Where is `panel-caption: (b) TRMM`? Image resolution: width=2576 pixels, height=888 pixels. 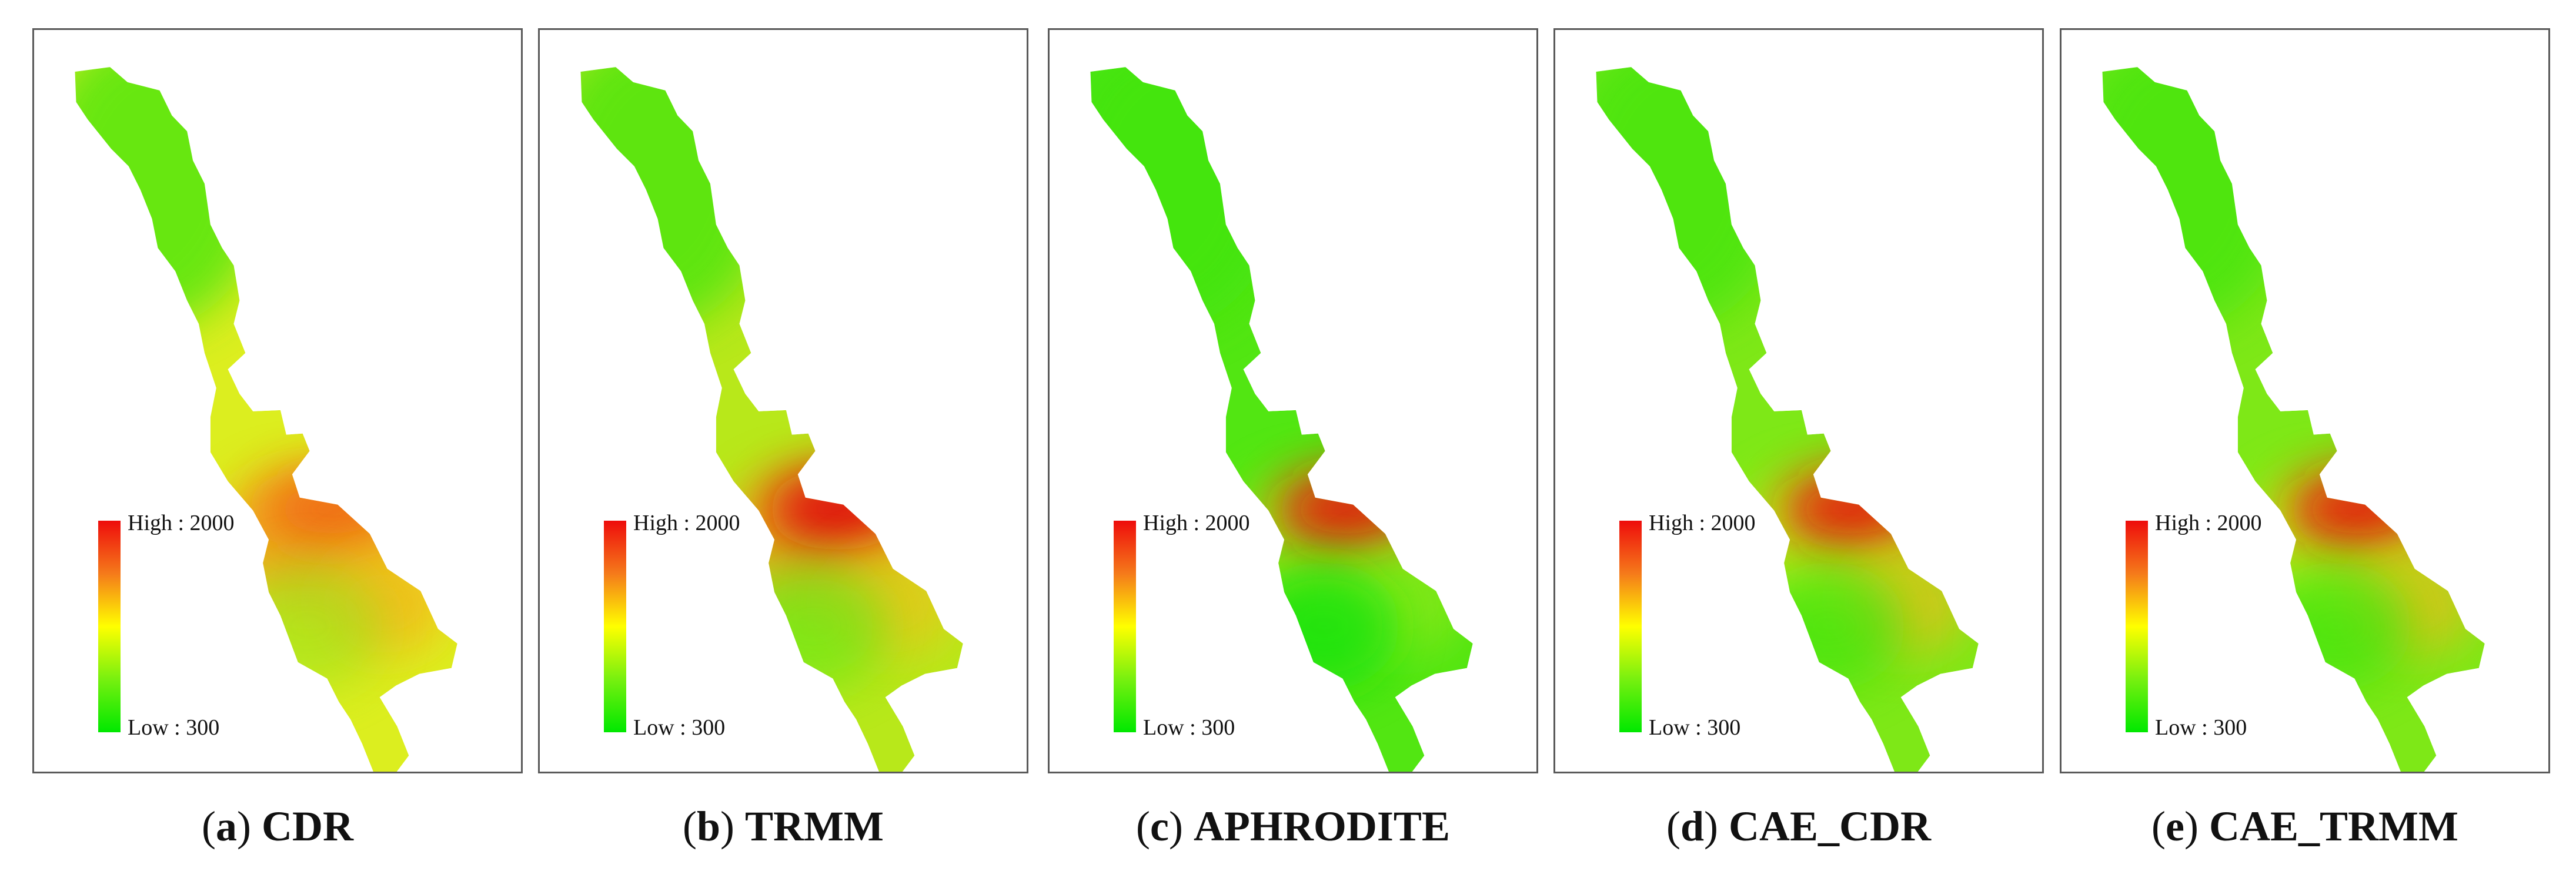 panel-caption: (b) TRMM is located at coordinates (783, 827).